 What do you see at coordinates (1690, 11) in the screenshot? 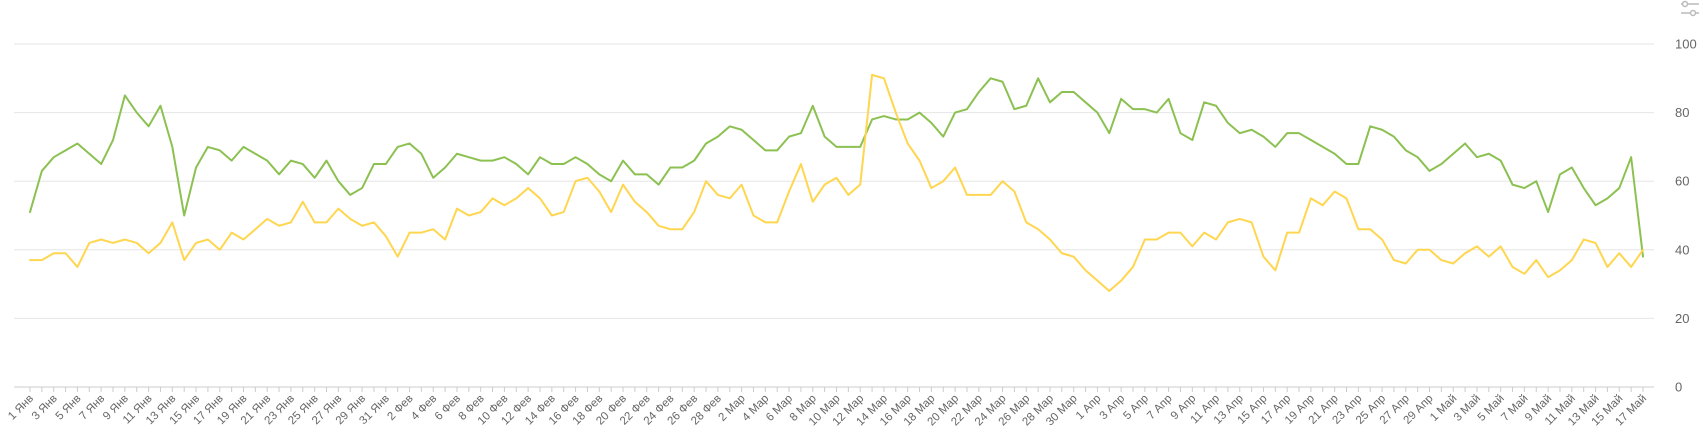
I see `sliders-icon` at bounding box center [1690, 11].